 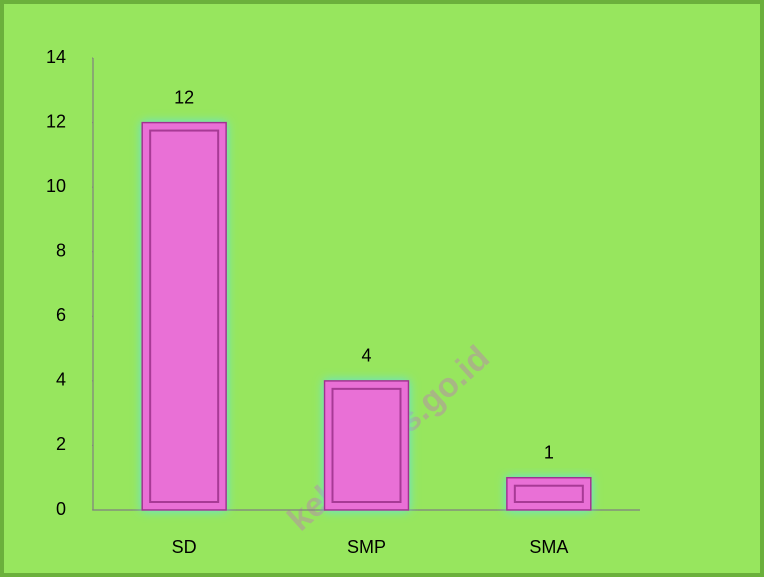 What do you see at coordinates (61, 315) in the screenshot?
I see `y-tick-label: 6` at bounding box center [61, 315].